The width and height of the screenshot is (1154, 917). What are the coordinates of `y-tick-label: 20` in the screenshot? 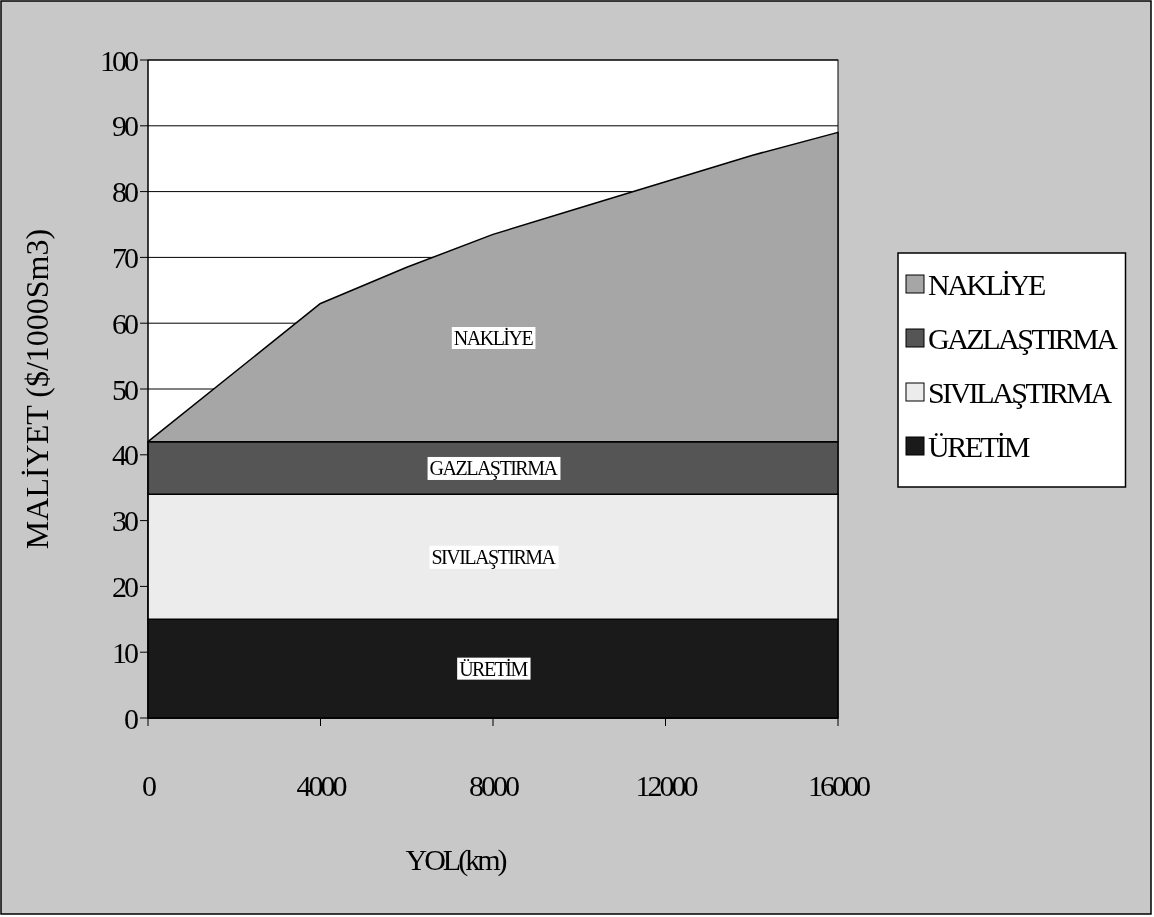 It's located at (125, 586).